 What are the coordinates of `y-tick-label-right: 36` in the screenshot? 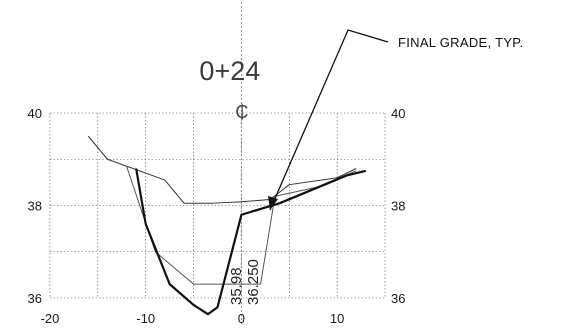 It's located at (398, 298).